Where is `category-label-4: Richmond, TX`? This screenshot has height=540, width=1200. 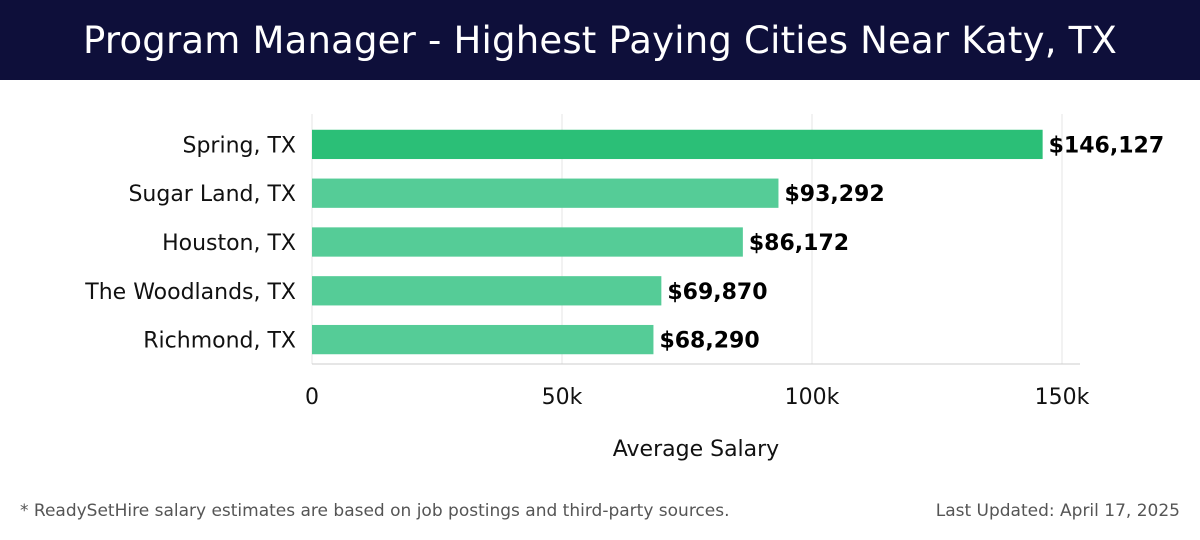 category-label-4: Richmond, TX is located at coordinates (219, 341).